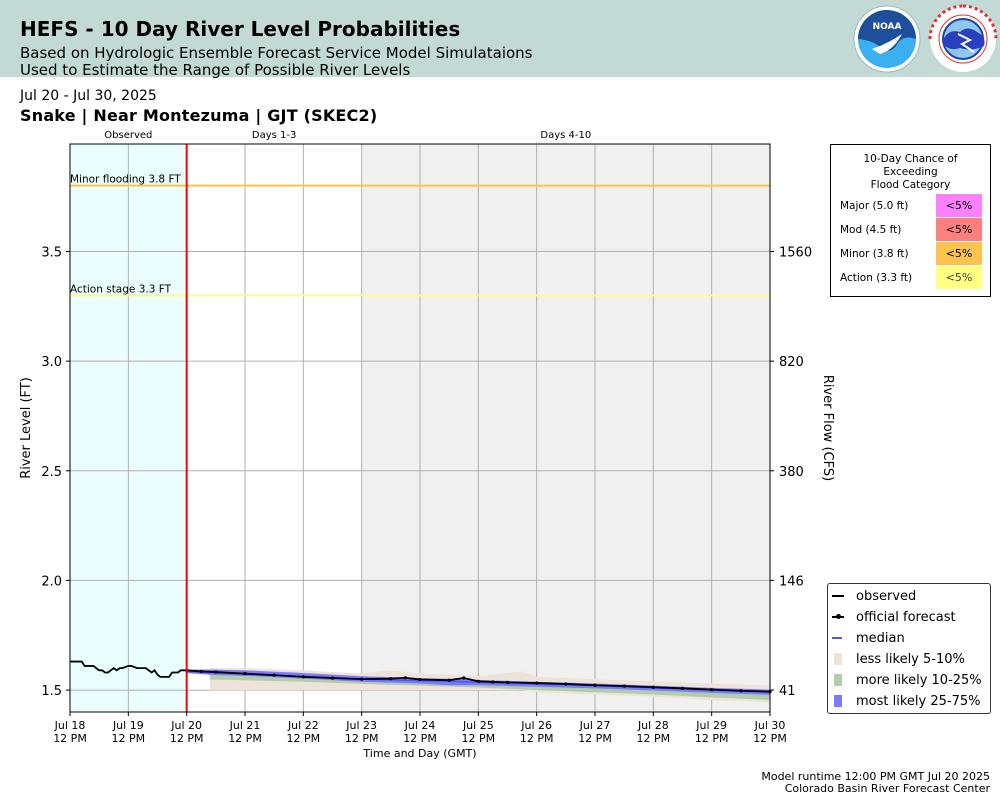  What do you see at coordinates (51, 691) in the screenshot?
I see `y-tick-label: 1.5` at bounding box center [51, 691].